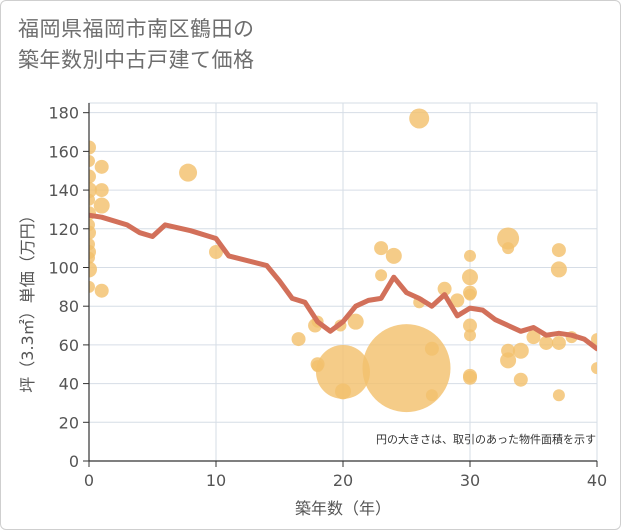  Describe the element at coordinates (486, 439) in the screenshot. I see `bubble-size-note: 円の大きさは、取引のあった物件面積を示す` at that location.